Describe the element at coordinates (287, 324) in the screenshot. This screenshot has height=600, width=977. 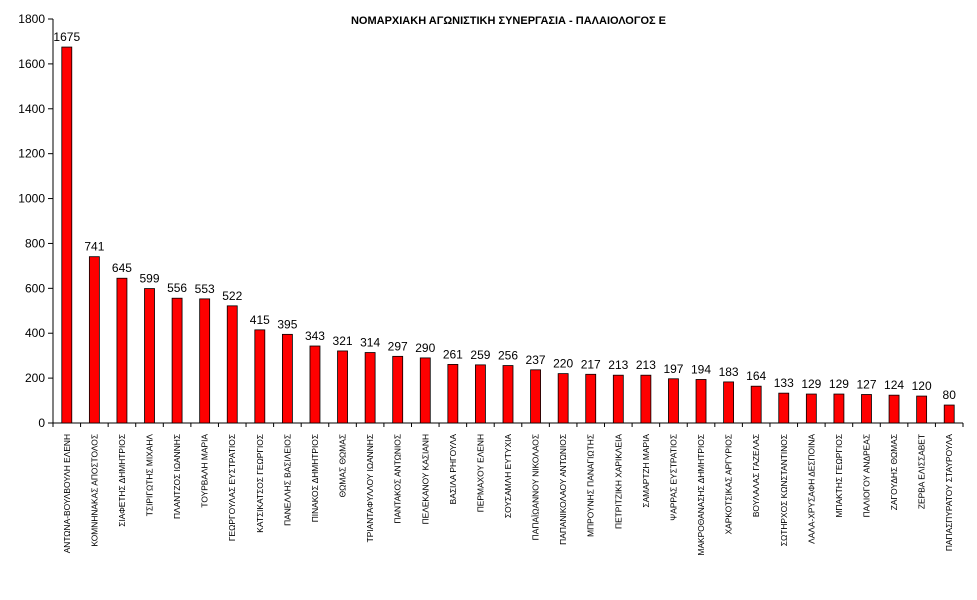
I see `data-label: 395` at that location.